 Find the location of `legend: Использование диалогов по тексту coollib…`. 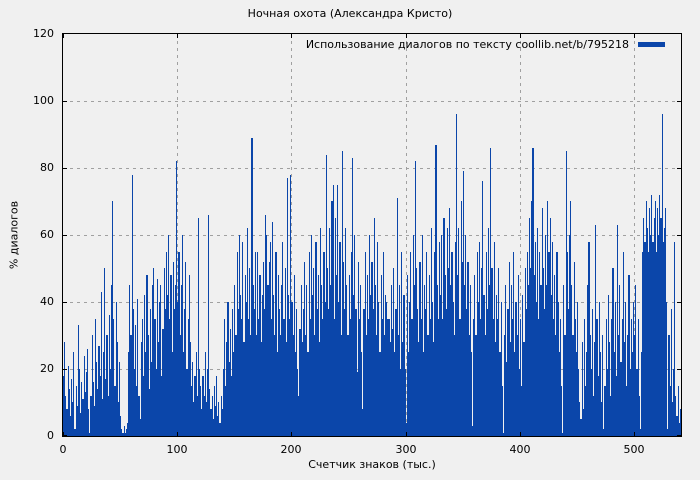

legend: Использование диалогов по тексту coollib… is located at coordinates (485, 44).